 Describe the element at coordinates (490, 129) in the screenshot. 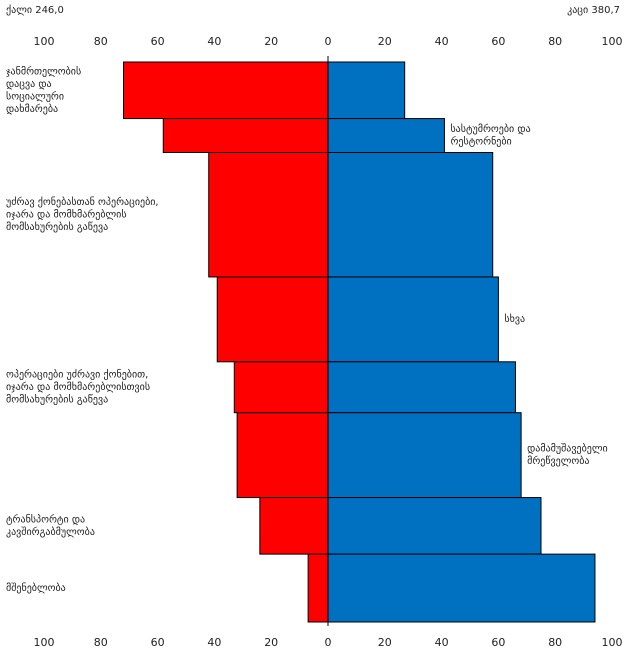

I see `right-category-label-0-line-0: სასტუმროები და` at that location.